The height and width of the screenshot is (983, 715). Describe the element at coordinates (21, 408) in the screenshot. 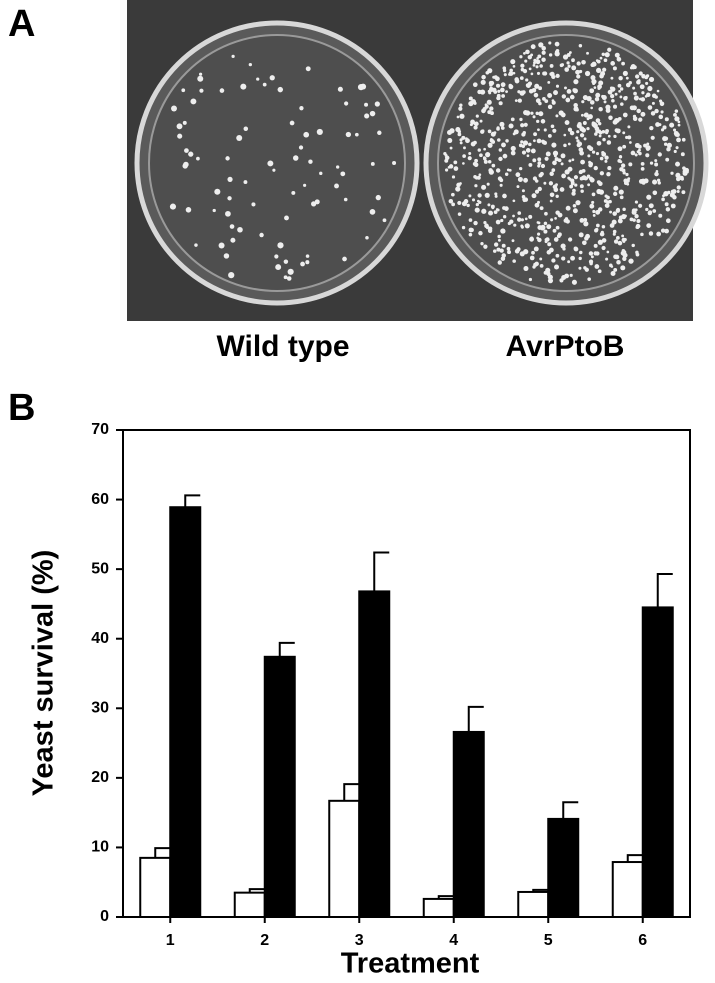

I see `panel-label: B` at that location.